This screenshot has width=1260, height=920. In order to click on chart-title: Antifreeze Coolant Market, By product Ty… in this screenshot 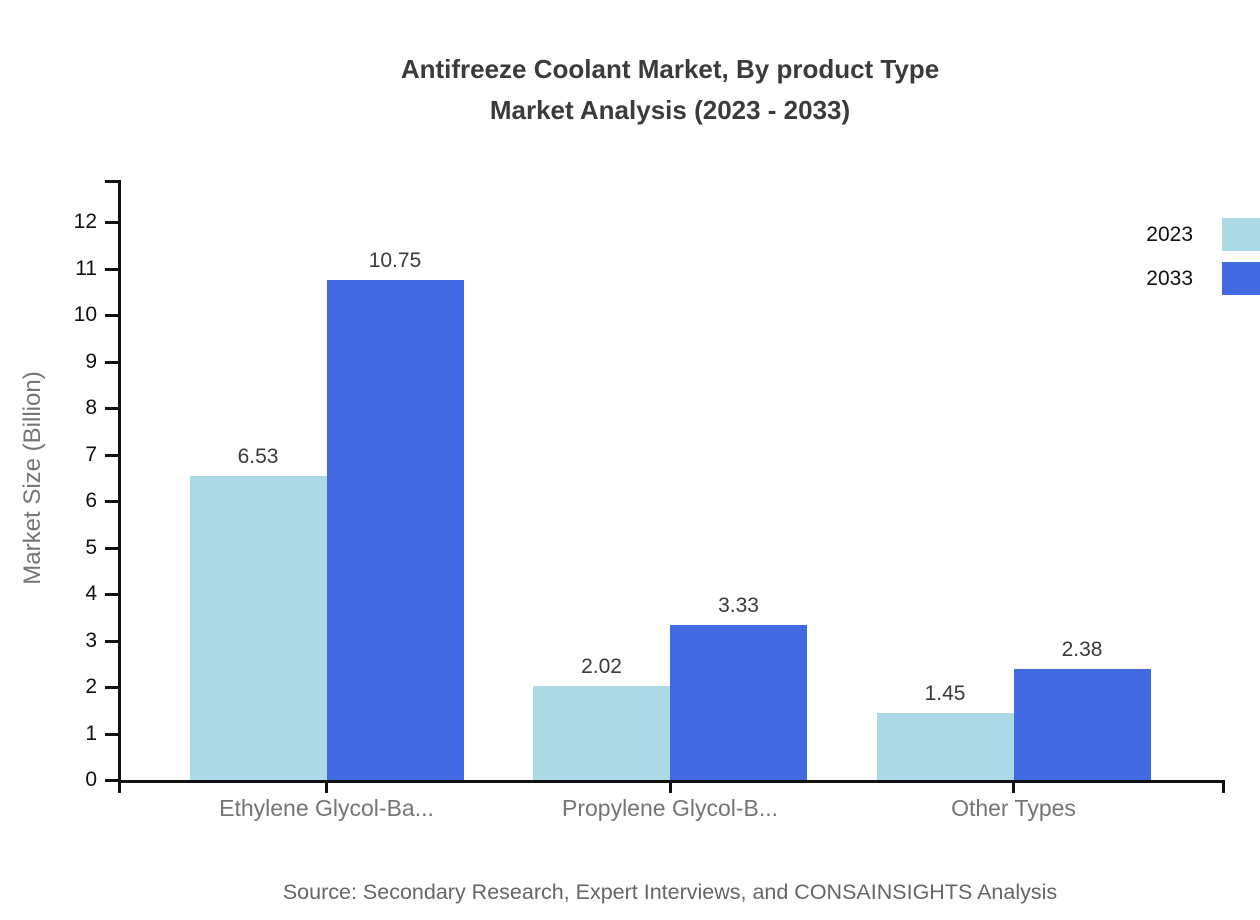, I will do `click(670, 69)`.